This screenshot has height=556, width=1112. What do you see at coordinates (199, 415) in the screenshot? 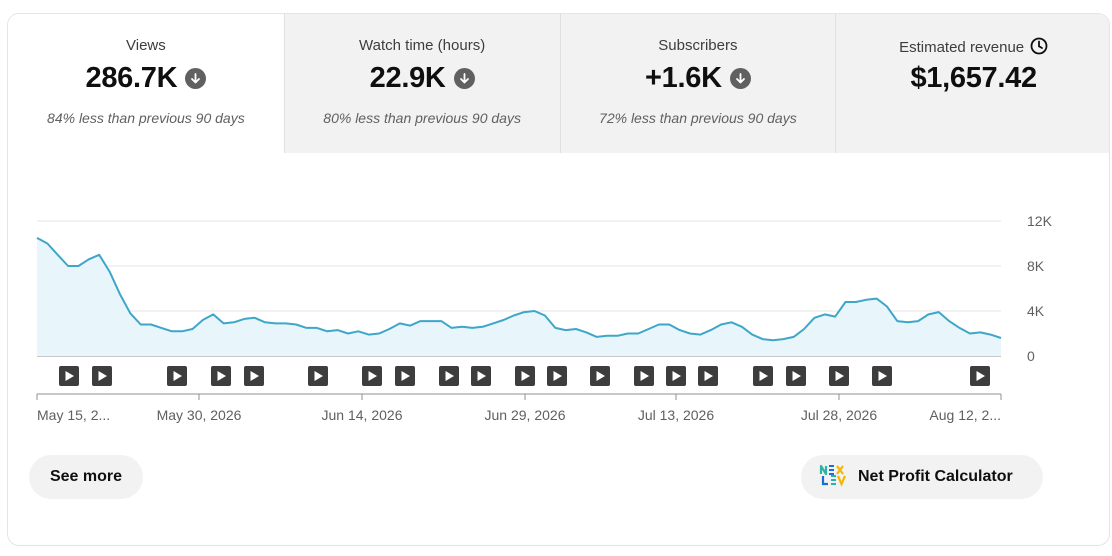
I see `x-tick-label: May 30, 2026` at bounding box center [199, 415].